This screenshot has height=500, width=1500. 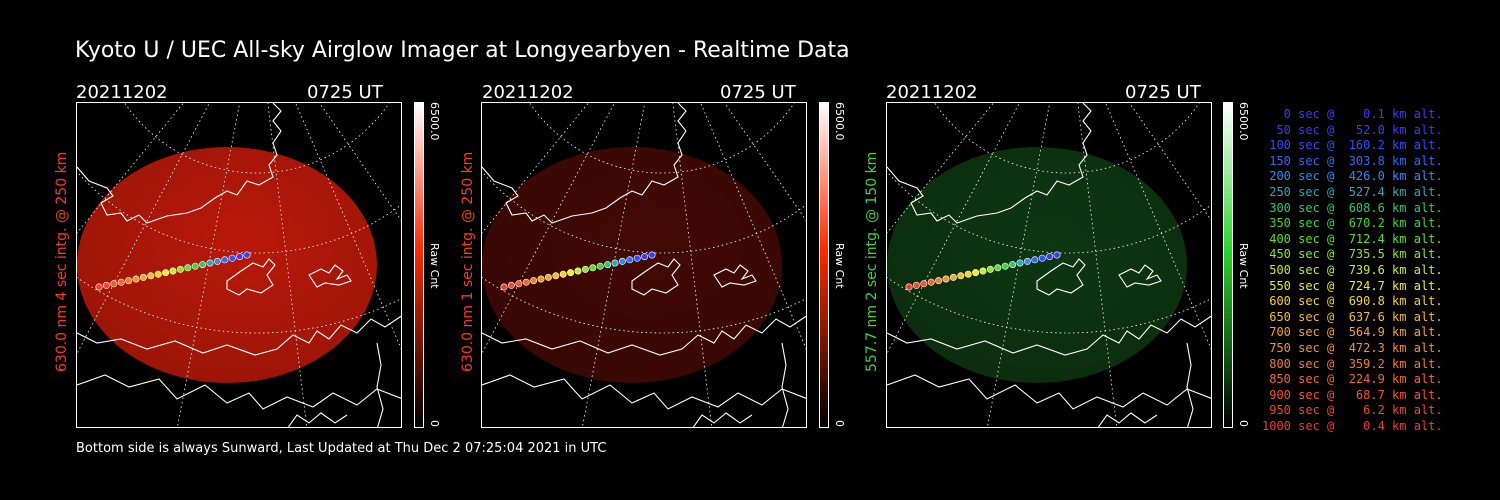 I want to click on panel-1-date: 20211202, so click(x=122, y=92).